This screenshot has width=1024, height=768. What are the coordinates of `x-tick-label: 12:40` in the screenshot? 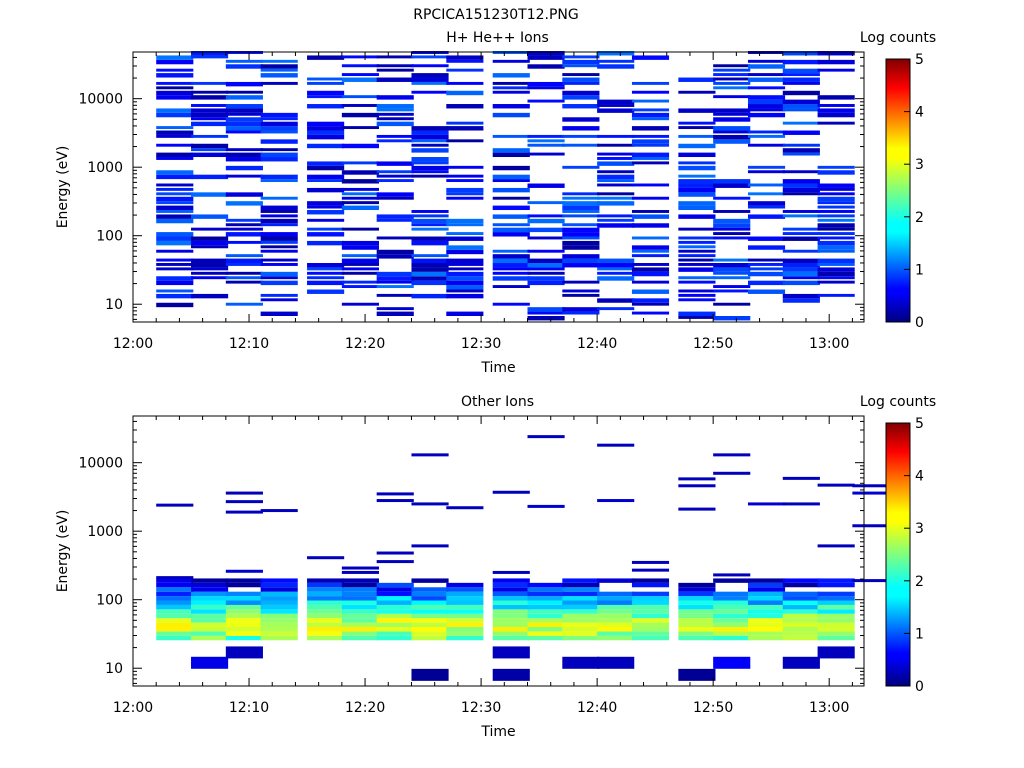 It's located at (597, 344).